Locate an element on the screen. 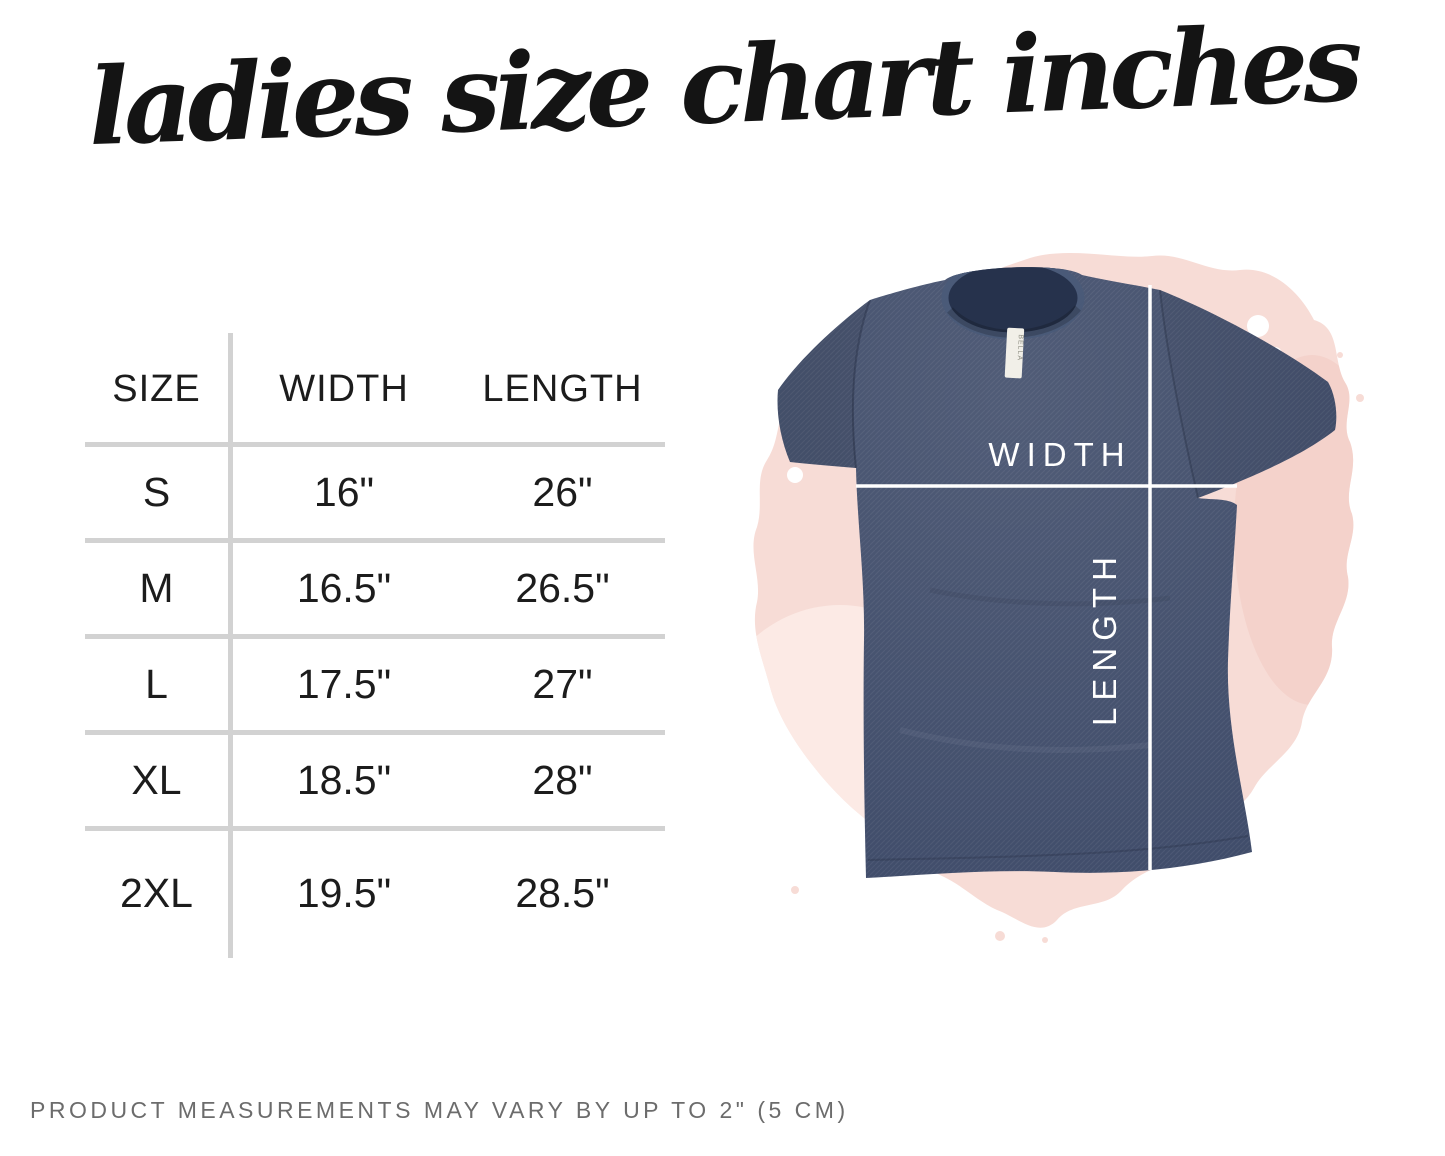 The image size is (1445, 1156). column-header-size: SIZE is located at coordinates (156, 389).